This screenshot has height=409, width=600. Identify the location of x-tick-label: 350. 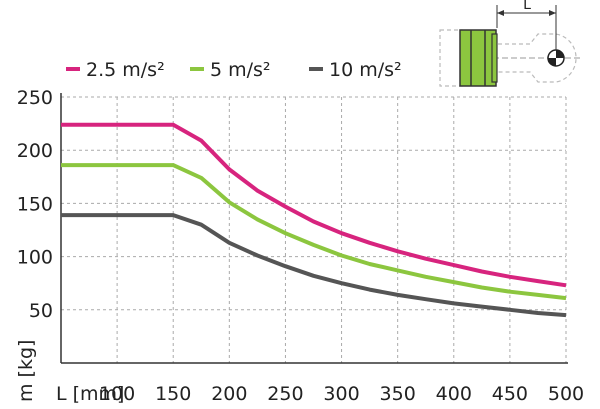
(398, 394).